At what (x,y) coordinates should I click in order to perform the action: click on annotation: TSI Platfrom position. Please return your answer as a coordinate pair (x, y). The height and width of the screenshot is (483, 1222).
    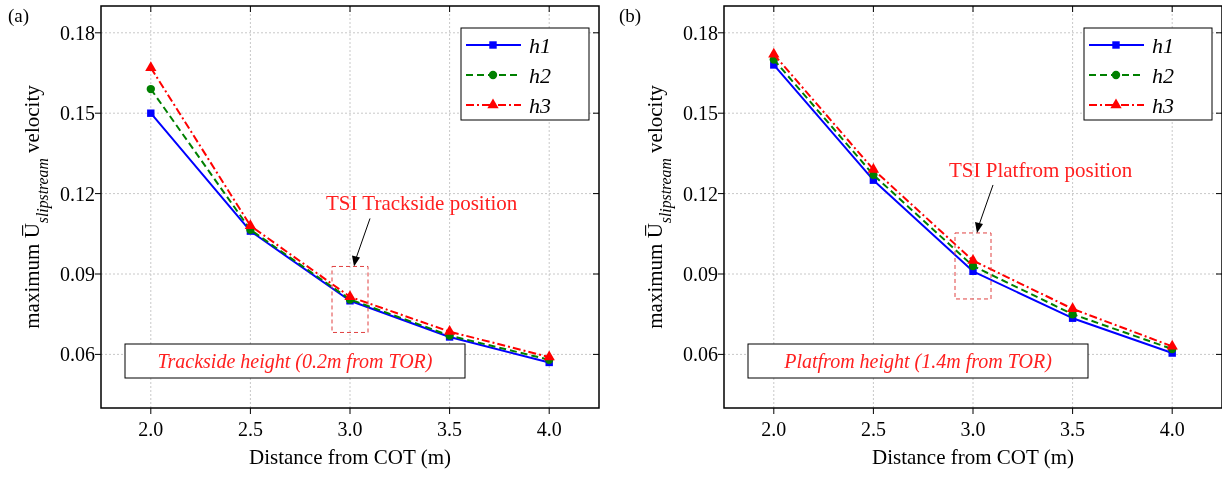
    Looking at the image, I should click on (1041, 169).